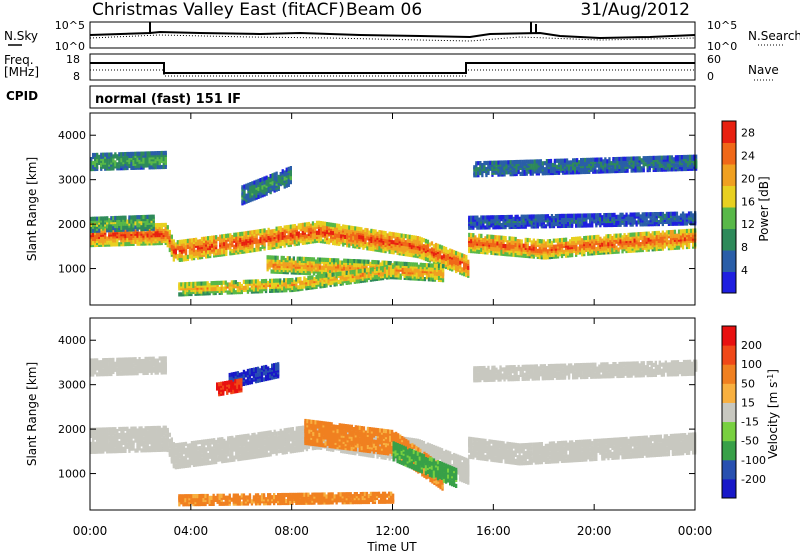  I want to click on nsky-panel: N.Sky 10^5 10^0 10^5 10^0 N.Search, so click(402, 36).